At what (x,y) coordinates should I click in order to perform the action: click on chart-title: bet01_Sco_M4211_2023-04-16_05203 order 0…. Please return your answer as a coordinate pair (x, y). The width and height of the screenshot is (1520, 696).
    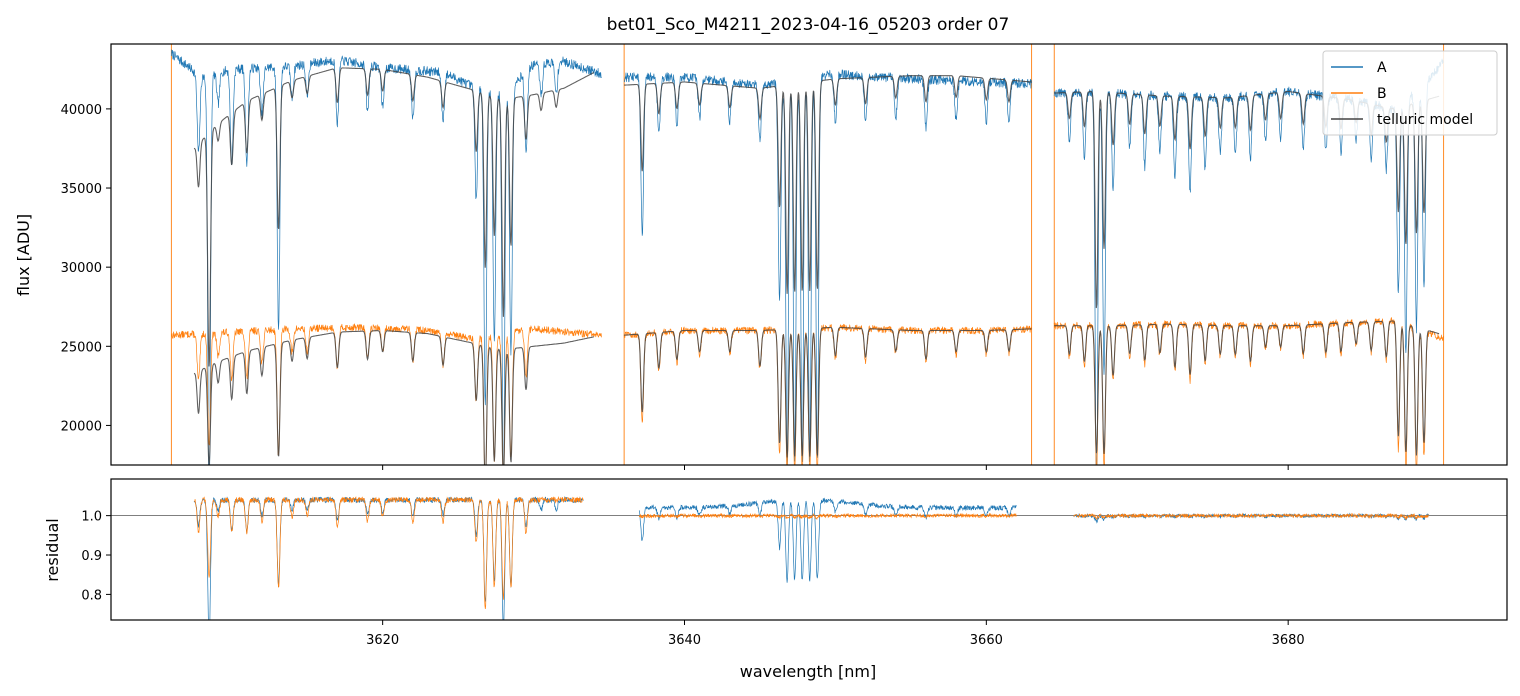
    Looking at the image, I should click on (808, 25).